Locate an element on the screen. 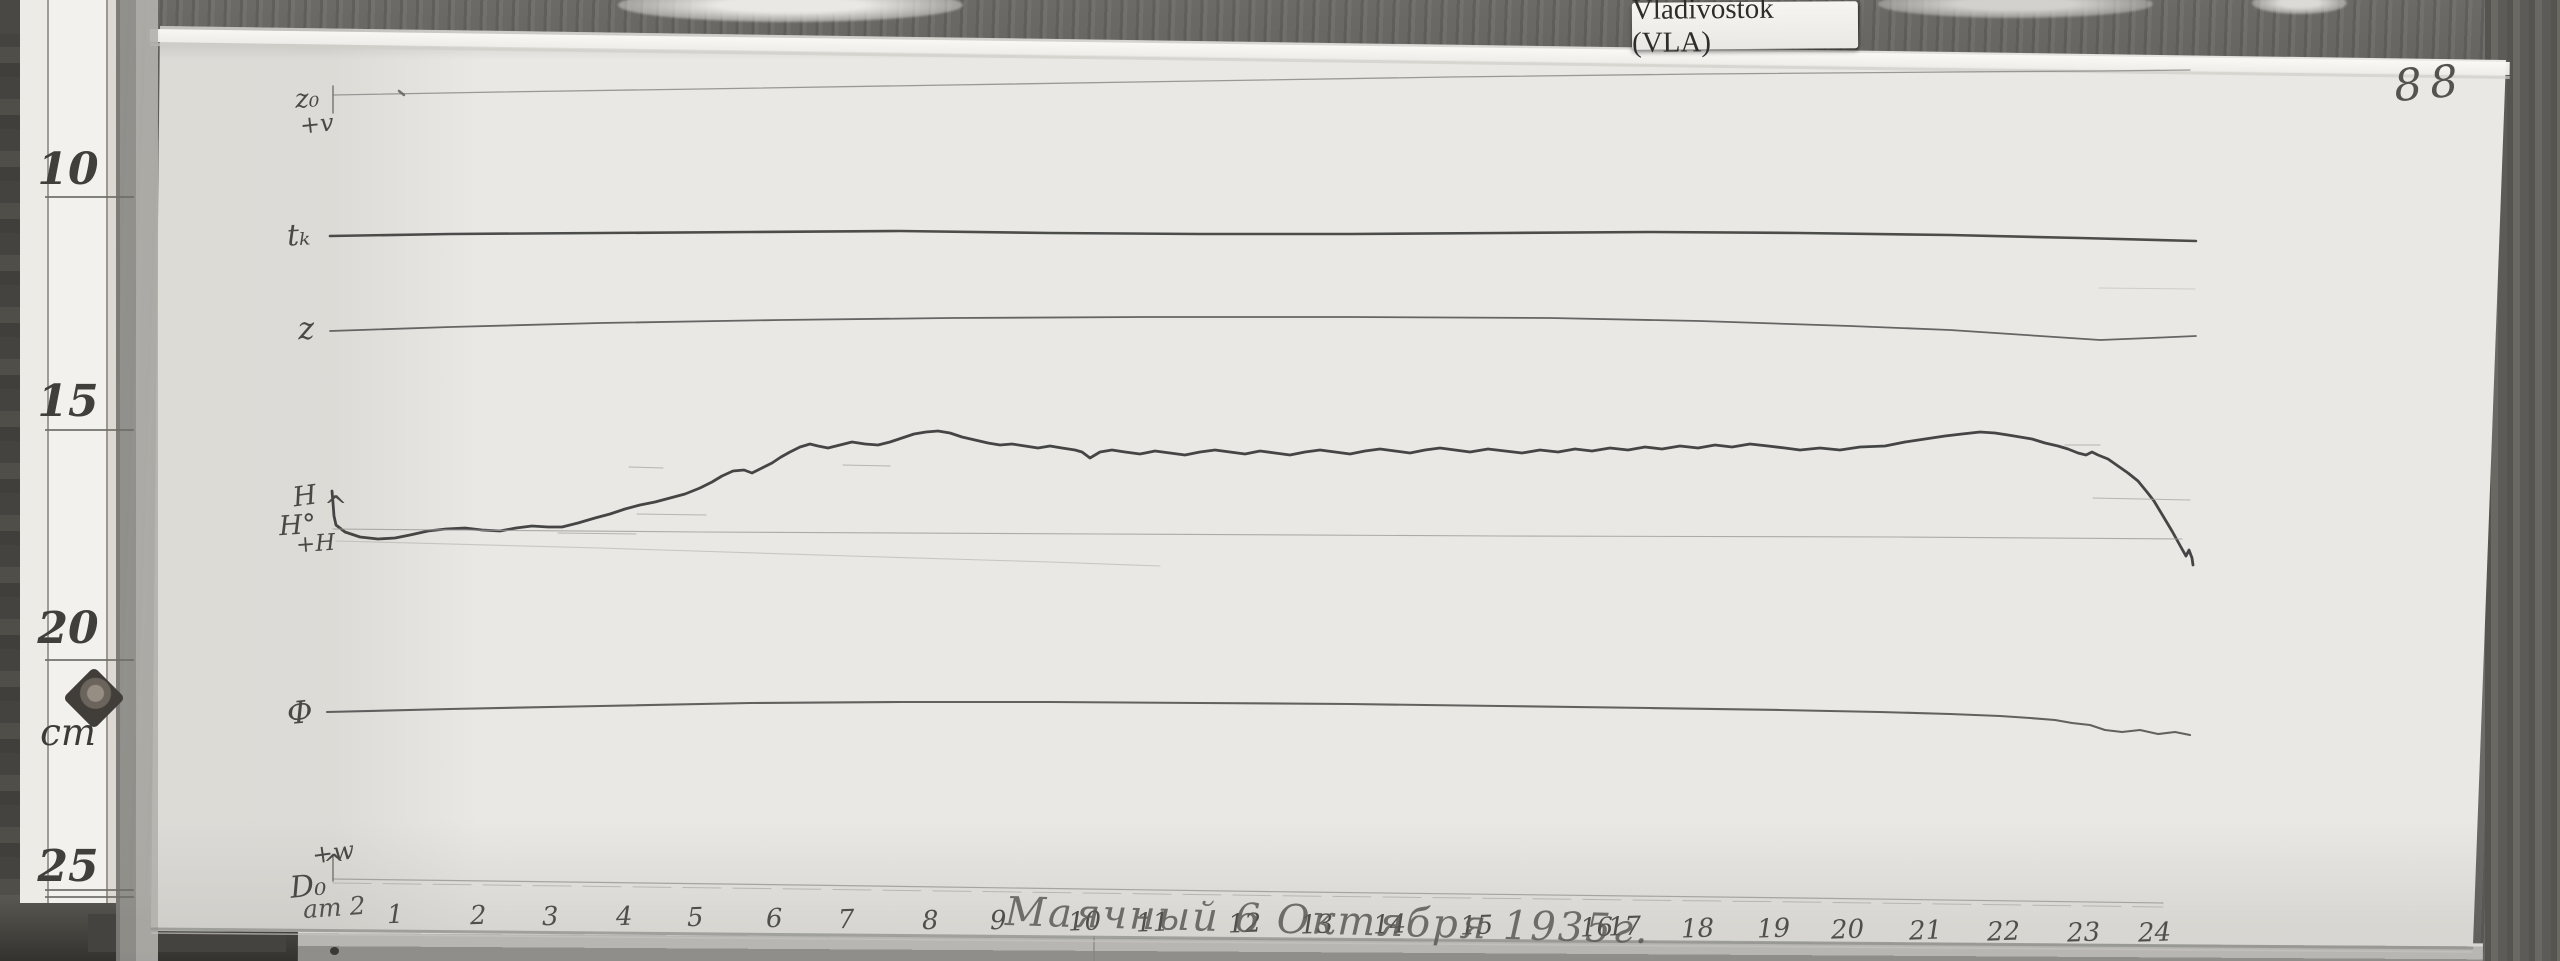  z-label: z is located at coordinates (306, 329).